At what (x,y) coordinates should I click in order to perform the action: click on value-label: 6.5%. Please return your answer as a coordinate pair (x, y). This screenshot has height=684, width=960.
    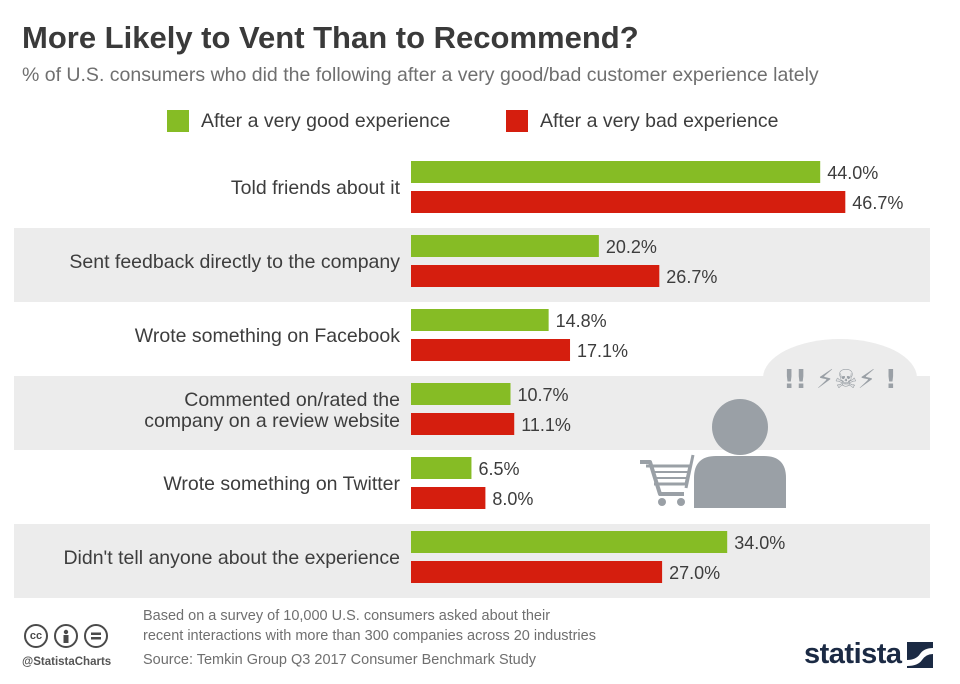
    Looking at the image, I should click on (498, 469).